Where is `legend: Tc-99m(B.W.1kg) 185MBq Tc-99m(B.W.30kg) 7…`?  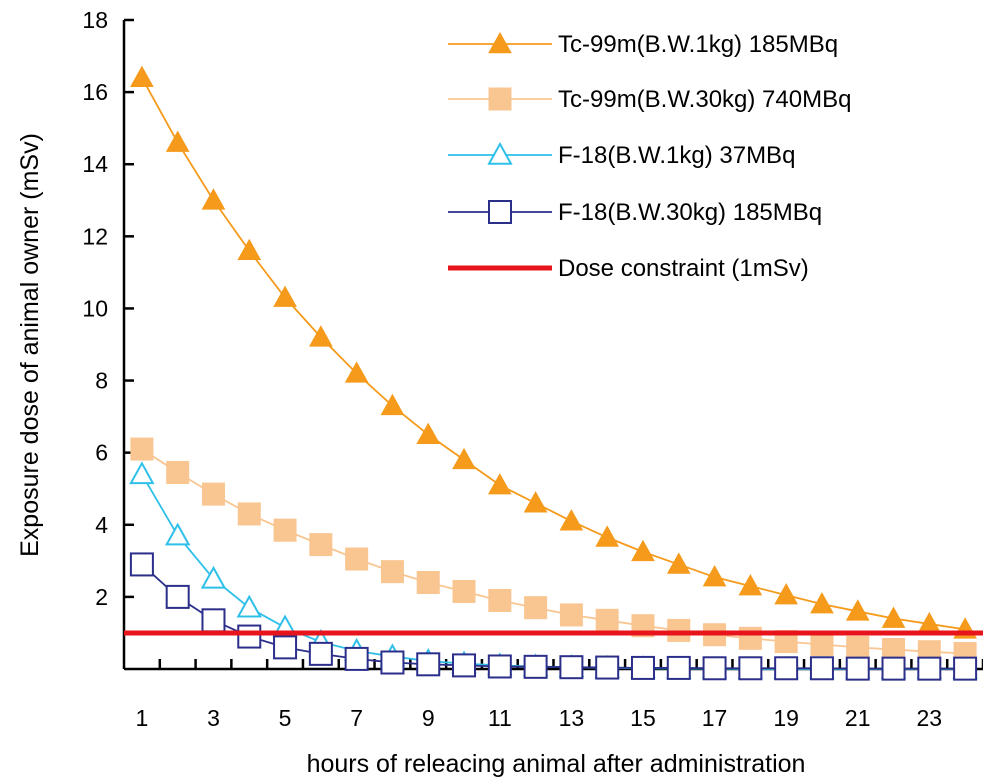 legend: Tc-99m(B.W.1kg) 185MBq Tc-99m(B.W.30kg) 7… is located at coordinates (649, 156).